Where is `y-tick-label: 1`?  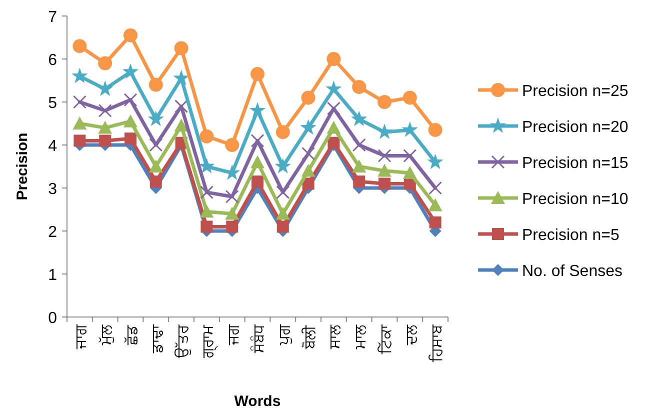
y-tick-label: 1 is located at coordinates (53, 275).